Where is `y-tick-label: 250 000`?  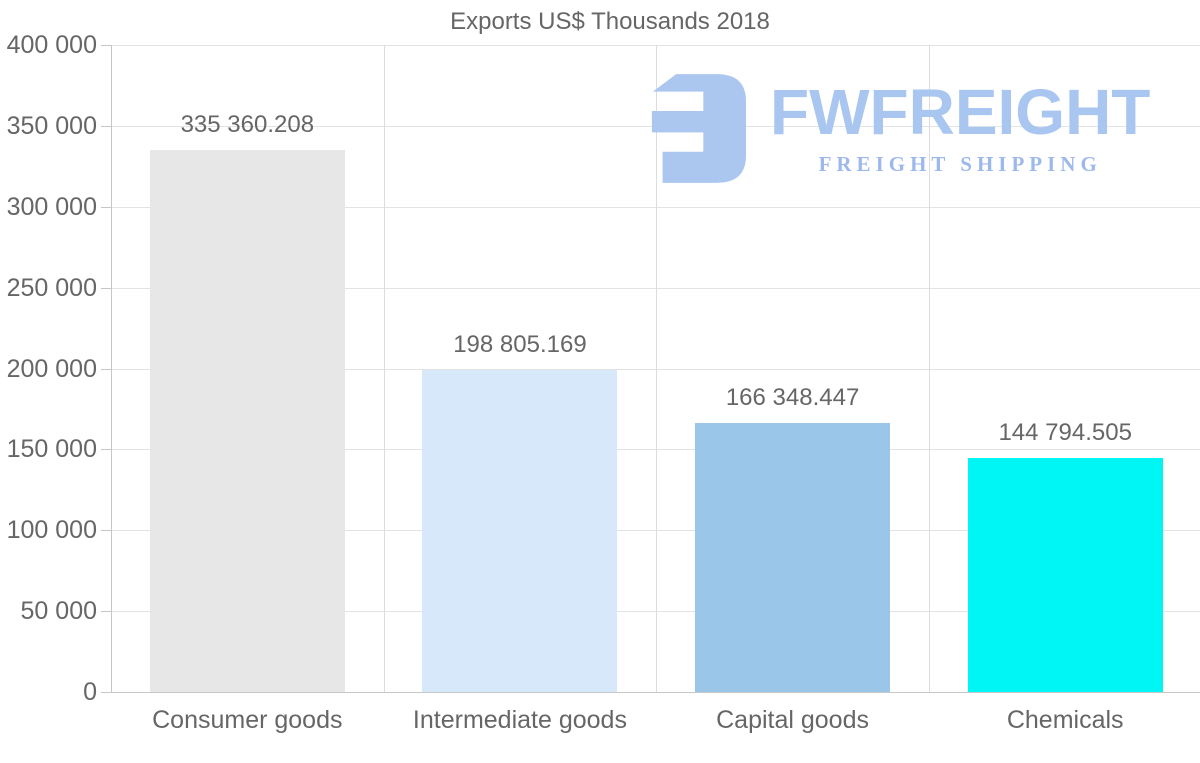 y-tick-label: 250 000 is located at coordinates (51, 287).